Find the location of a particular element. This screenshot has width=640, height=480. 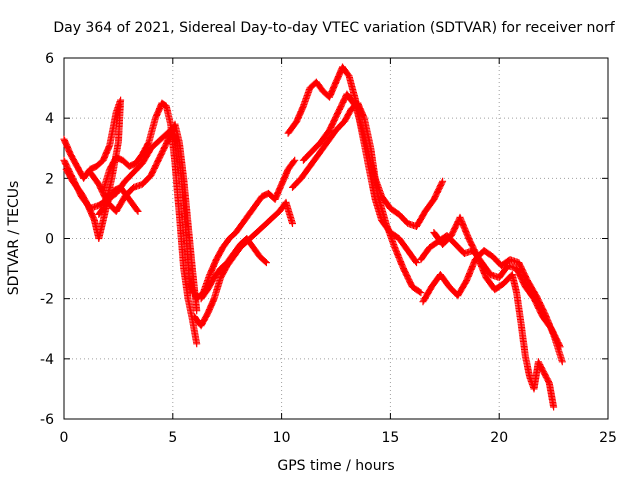

x-tick-label: 15 is located at coordinates (390, 438).